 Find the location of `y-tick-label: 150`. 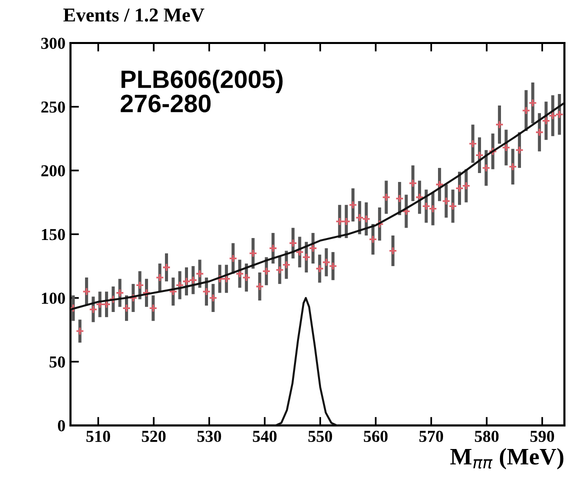

y-tick-label: 150 is located at coordinates (53, 234).